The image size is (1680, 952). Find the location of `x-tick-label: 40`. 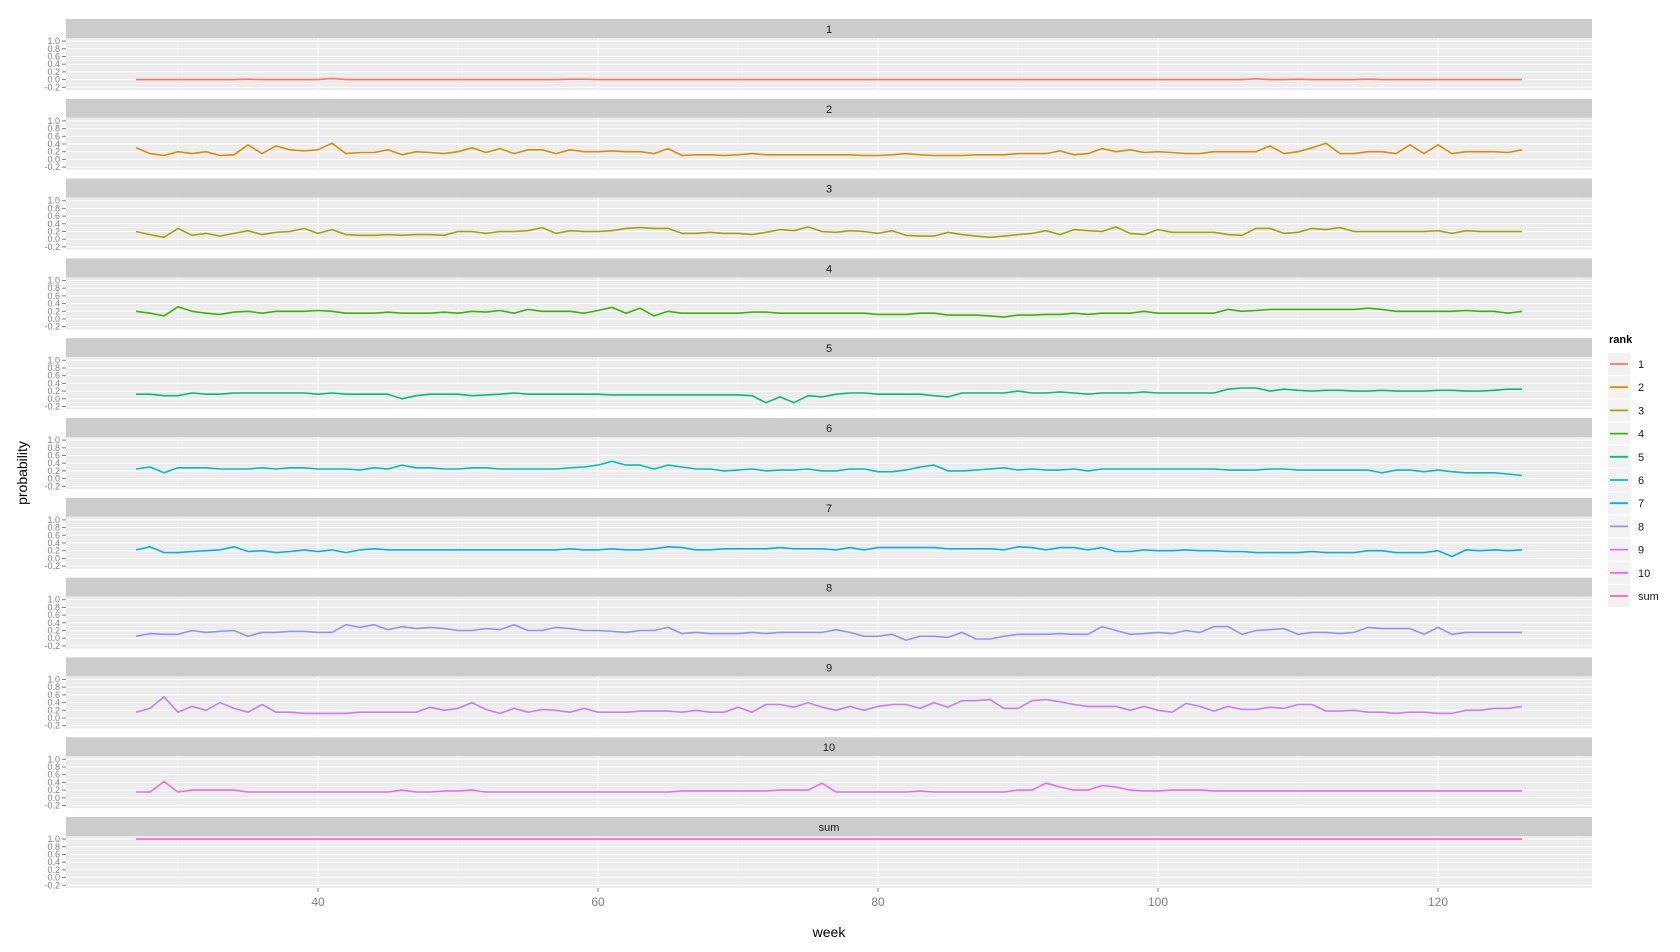

x-tick-label: 40 is located at coordinates (318, 902).